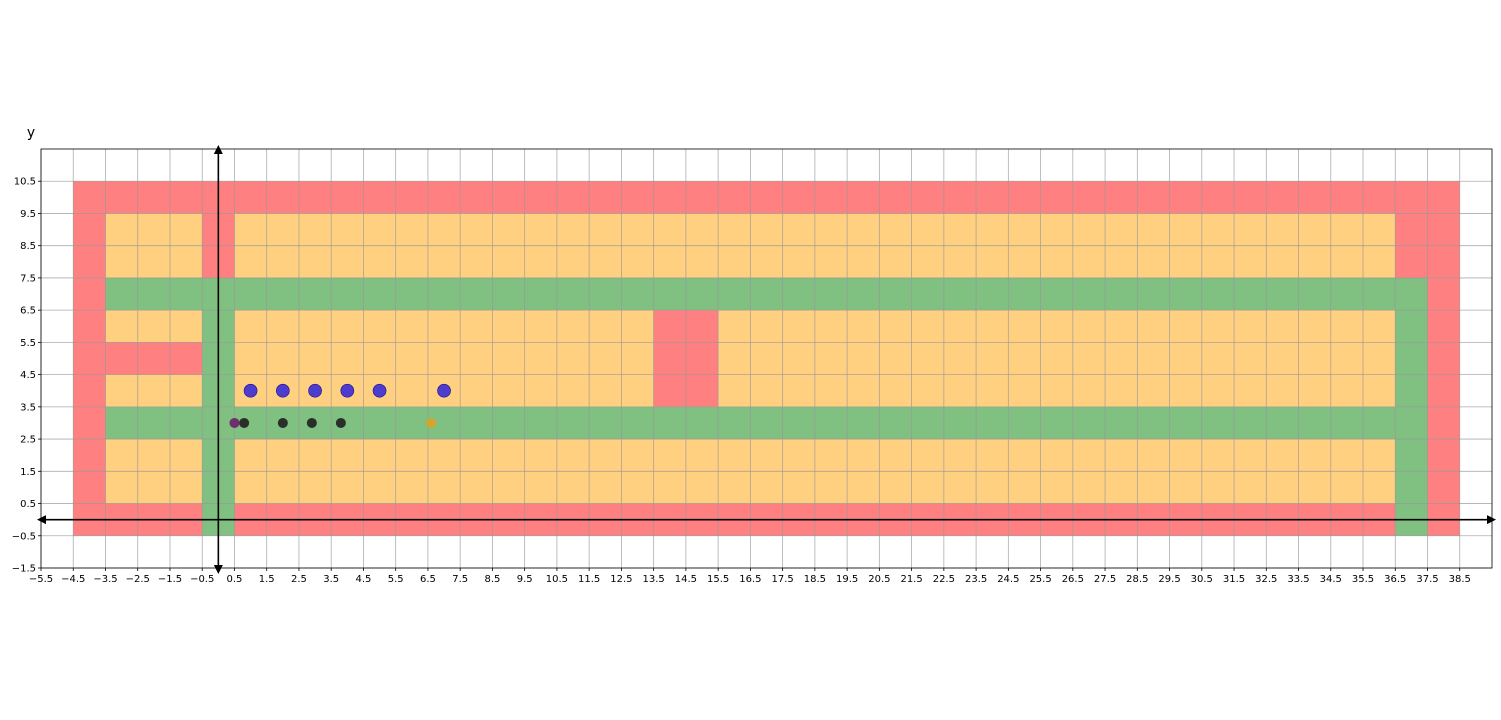  What do you see at coordinates (1460, 579) in the screenshot?
I see `x-tick-label-44: 38.5` at bounding box center [1460, 579].